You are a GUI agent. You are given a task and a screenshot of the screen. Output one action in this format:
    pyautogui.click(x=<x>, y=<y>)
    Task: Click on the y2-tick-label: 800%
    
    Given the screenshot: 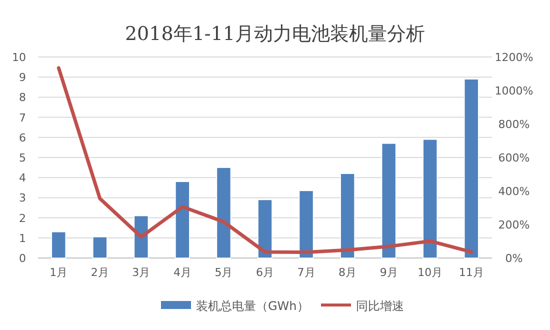 What is the action you would take?
    pyautogui.click(x=514, y=124)
    